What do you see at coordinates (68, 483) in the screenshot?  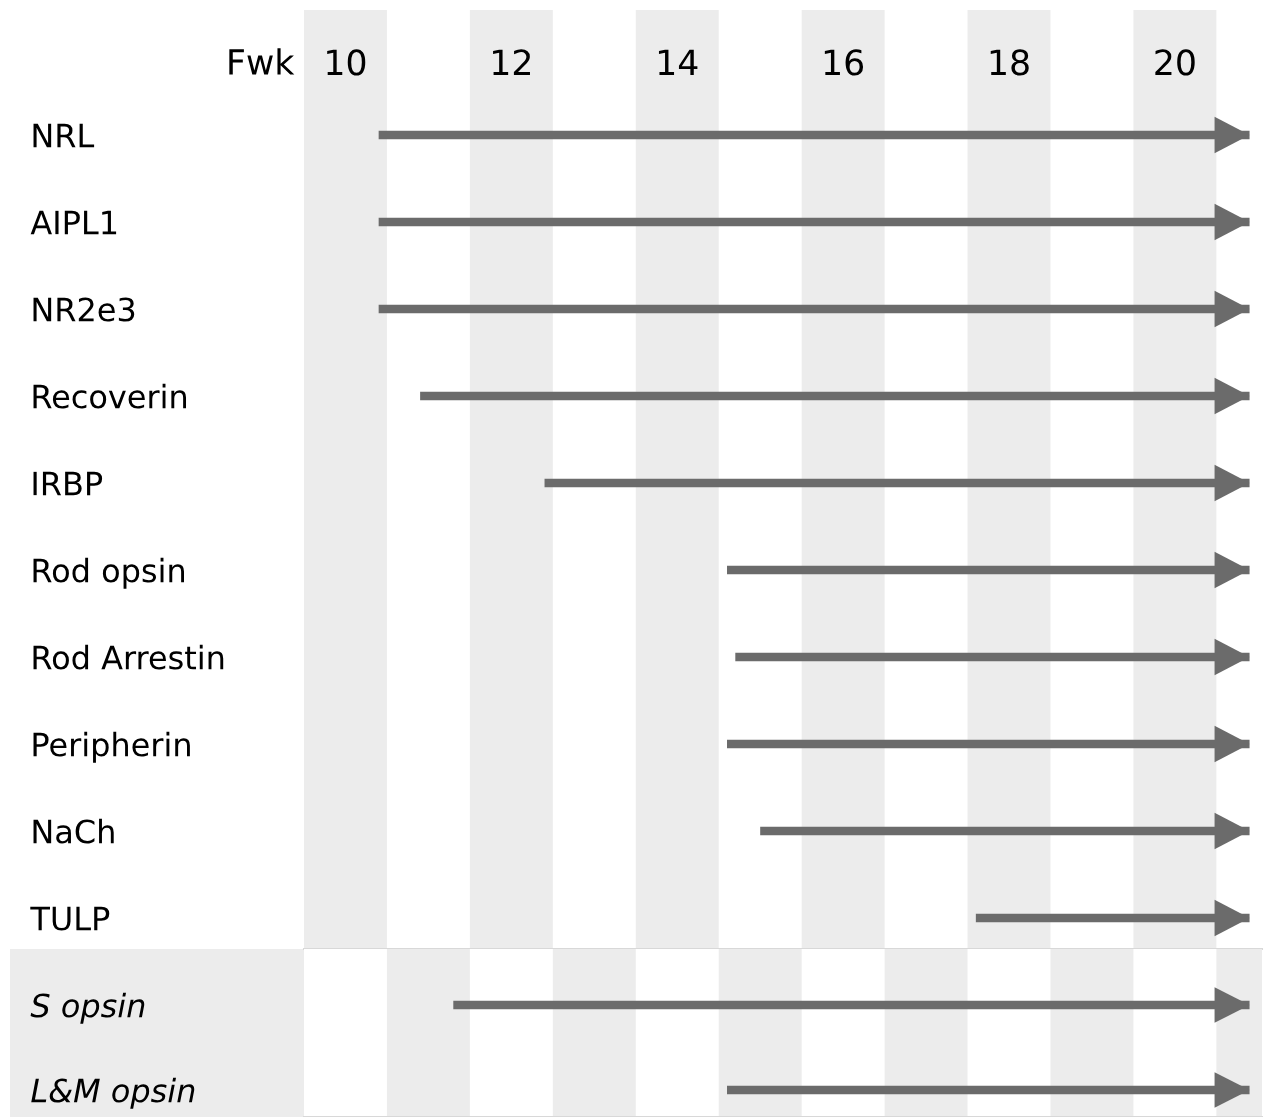 I see `y-tick-label: IRBP` at bounding box center [68, 483].